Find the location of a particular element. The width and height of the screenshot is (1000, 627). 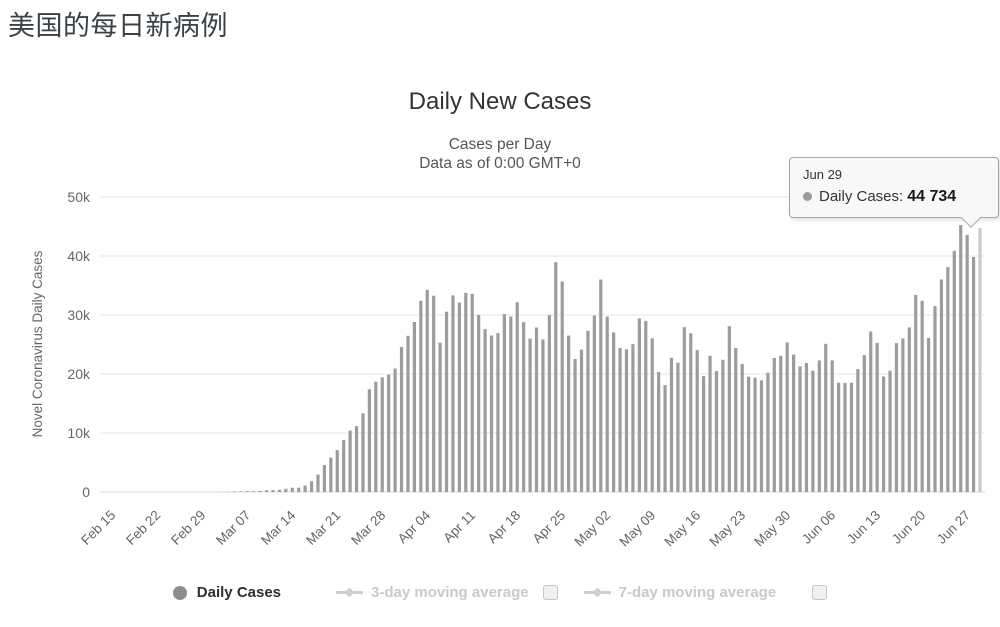

bar-hovered is located at coordinates (980, 360).